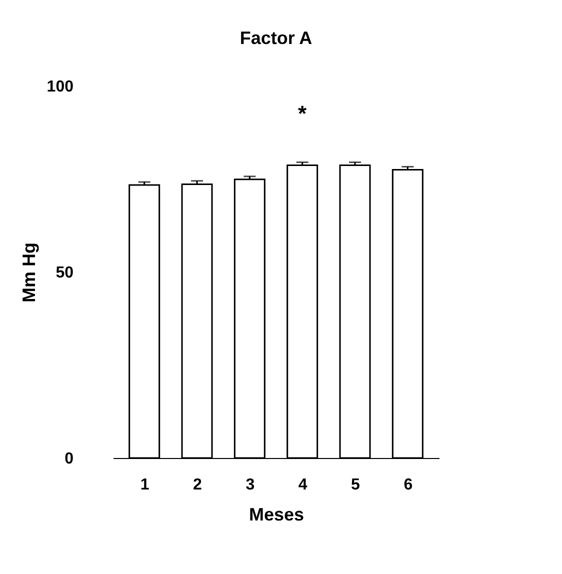  What do you see at coordinates (303, 113) in the screenshot?
I see `annotation: *` at bounding box center [303, 113].